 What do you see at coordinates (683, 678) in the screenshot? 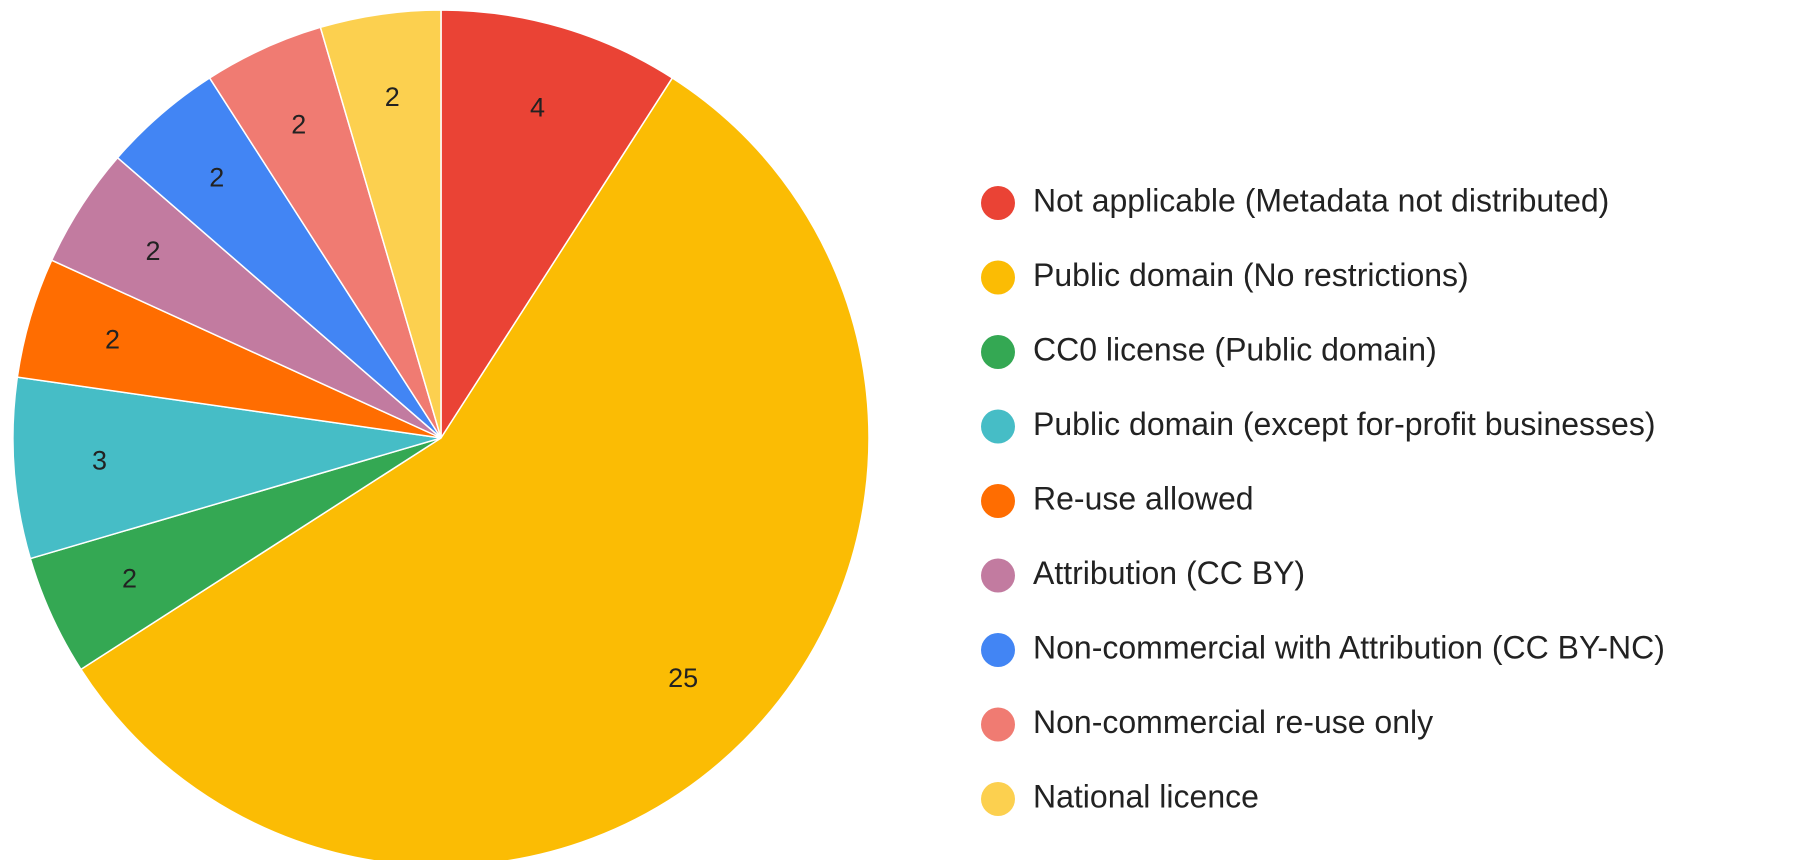
I see `data-label: 25` at bounding box center [683, 678].